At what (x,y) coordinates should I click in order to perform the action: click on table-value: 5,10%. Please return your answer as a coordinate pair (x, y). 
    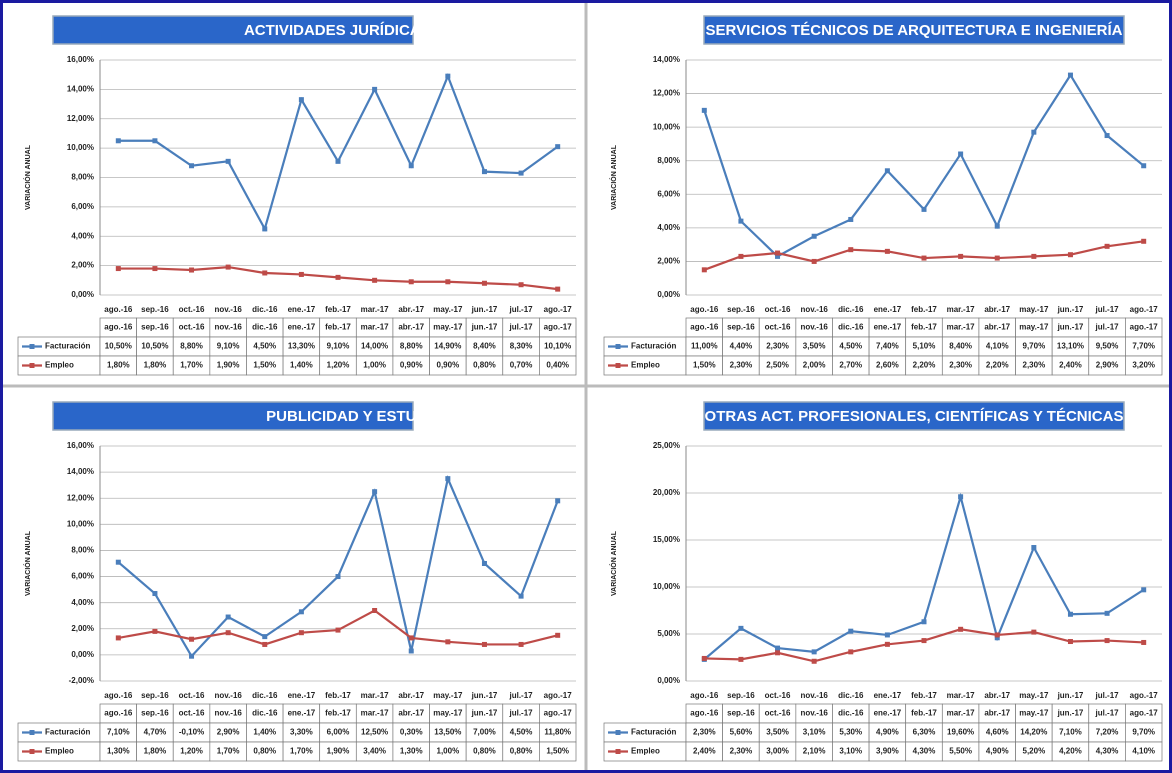
    Looking at the image, I should click on (924, 346).